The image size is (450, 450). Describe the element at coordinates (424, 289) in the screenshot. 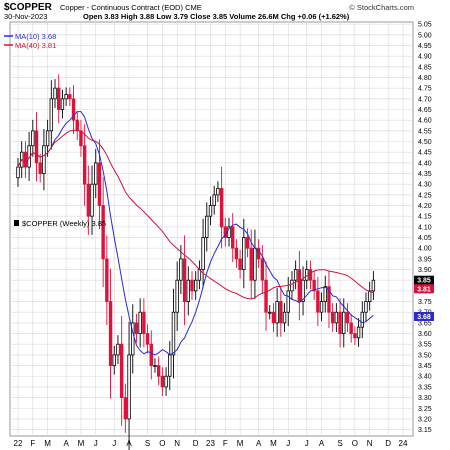

I see `last-ma40-marker-label: 3.81` at that location.